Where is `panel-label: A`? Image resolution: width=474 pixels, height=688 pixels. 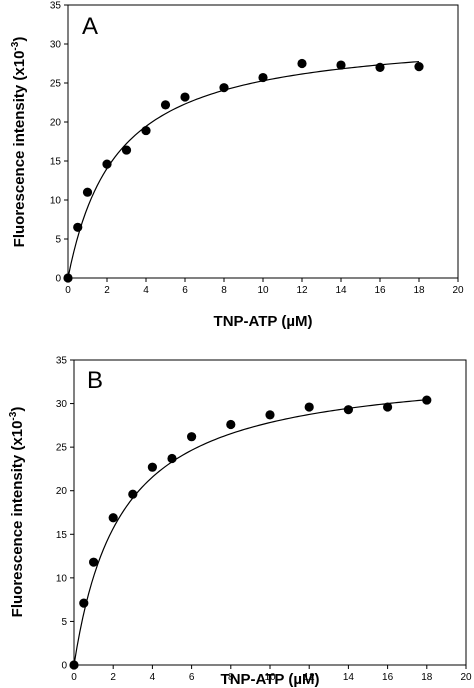
panel-label: A is located at coordinates (90, 26).